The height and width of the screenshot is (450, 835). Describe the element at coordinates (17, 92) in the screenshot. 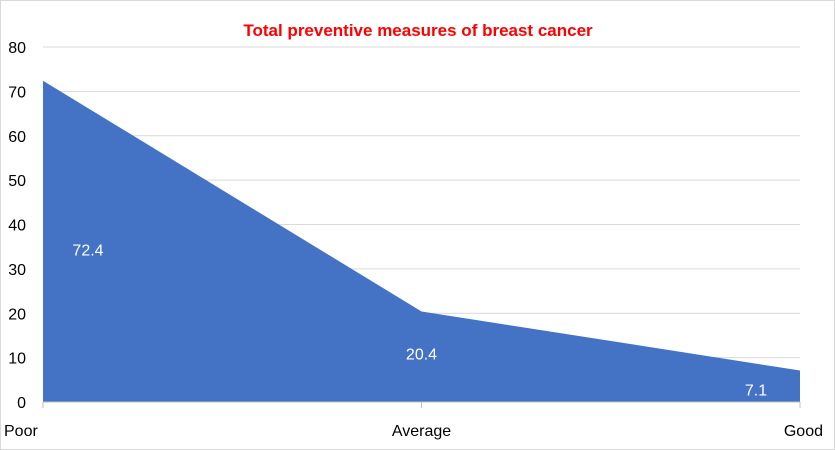

I see `y-tick-label: 70` at that location.